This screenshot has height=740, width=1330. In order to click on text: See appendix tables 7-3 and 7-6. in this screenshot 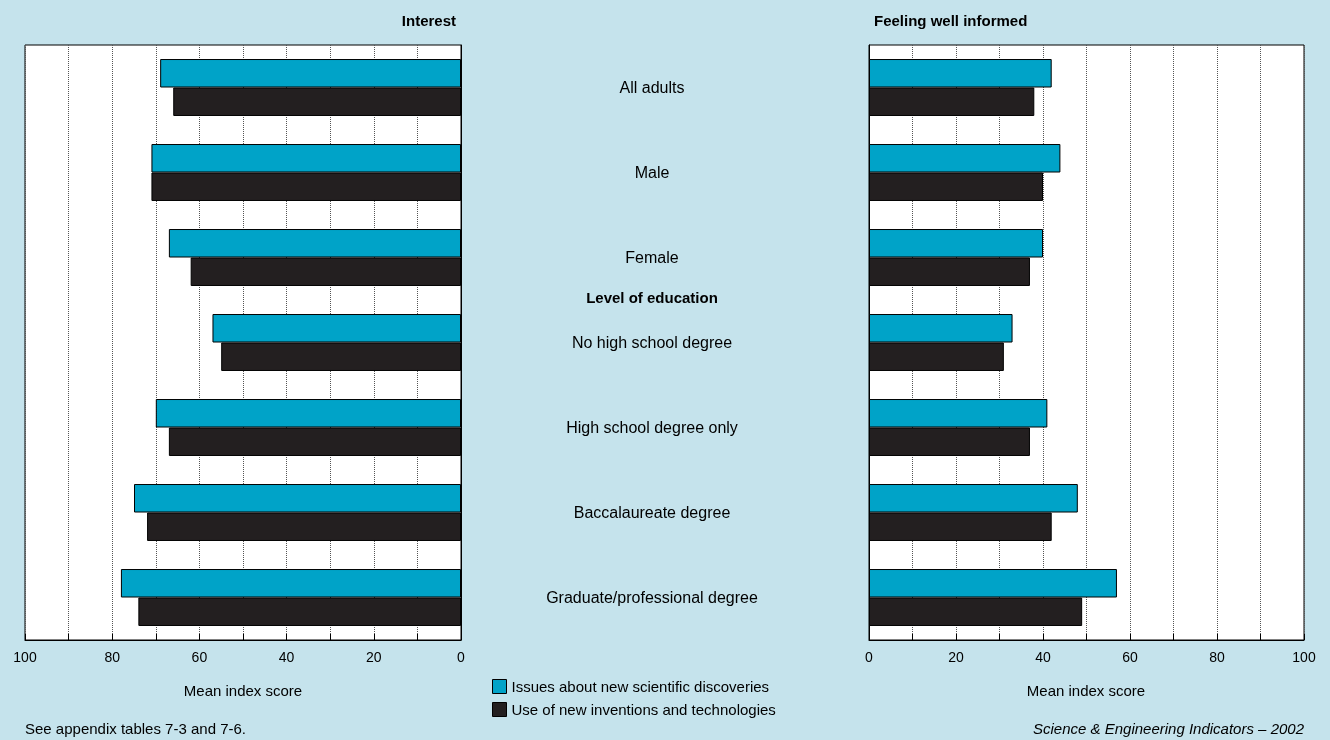, I will do `click(135, 728)`.